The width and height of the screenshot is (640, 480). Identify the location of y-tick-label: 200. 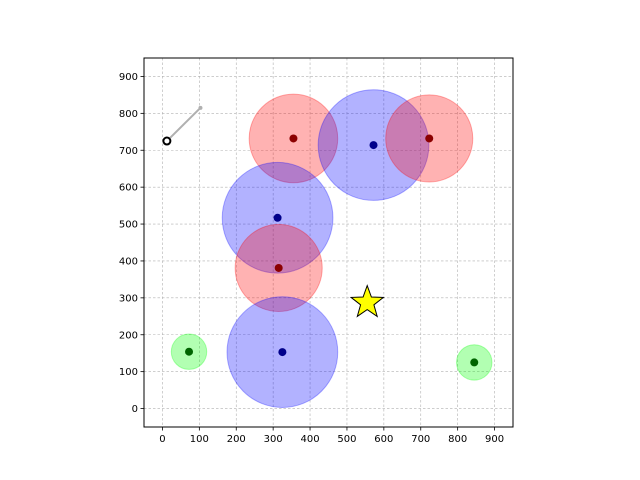
(128, 335).